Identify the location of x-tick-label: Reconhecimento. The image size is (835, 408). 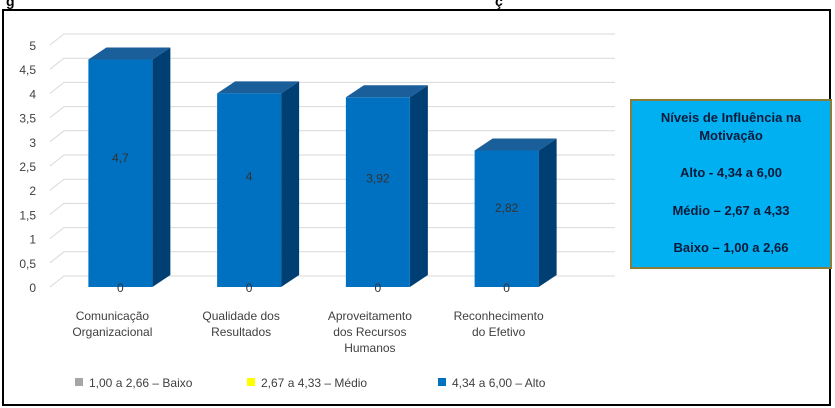
(499, 316).